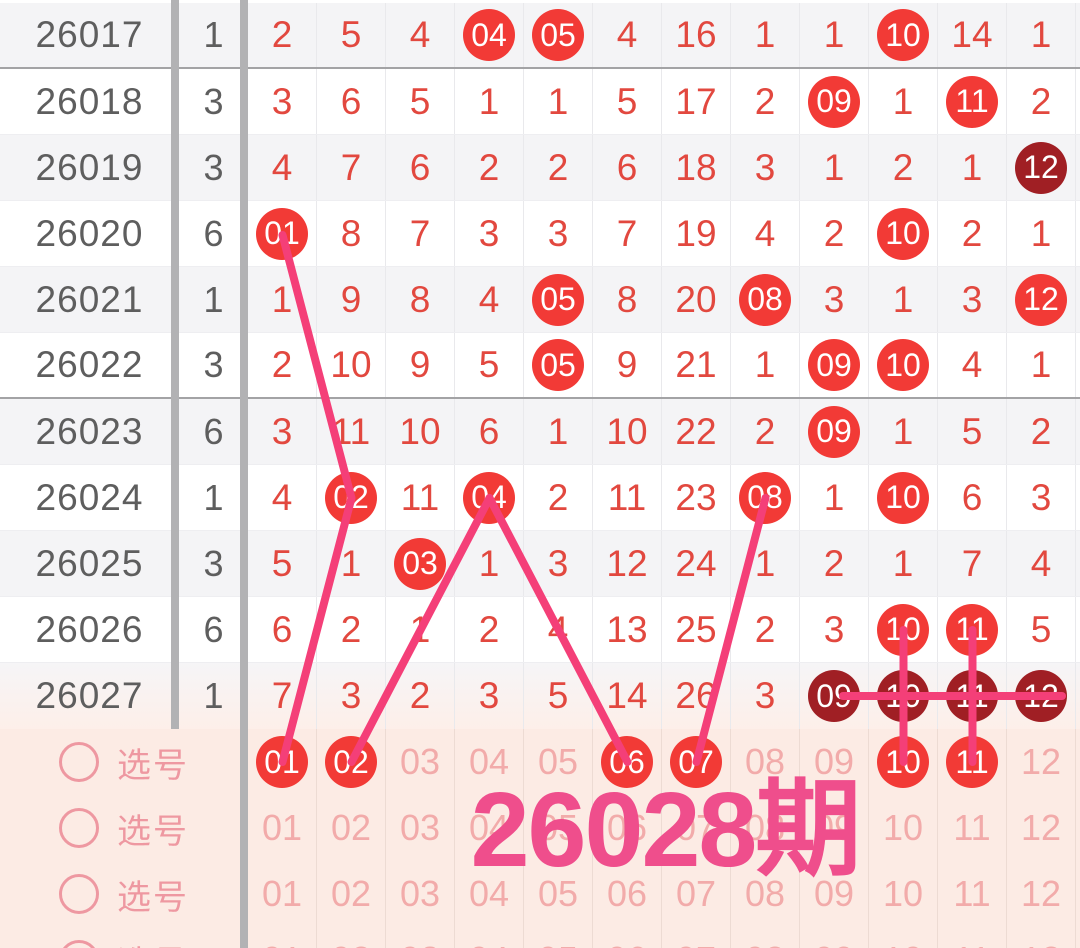 This screenshot has height=948, width=1080. I want to click on picked-number-bubble: 01, so click(282, 762).